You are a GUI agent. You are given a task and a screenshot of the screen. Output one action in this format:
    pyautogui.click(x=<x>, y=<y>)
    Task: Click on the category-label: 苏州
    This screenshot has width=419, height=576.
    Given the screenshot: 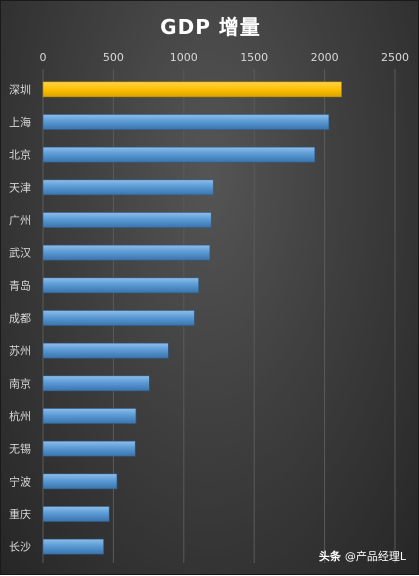 What is the action you would take?
    pyautogui.click(x=20, y=351)
    